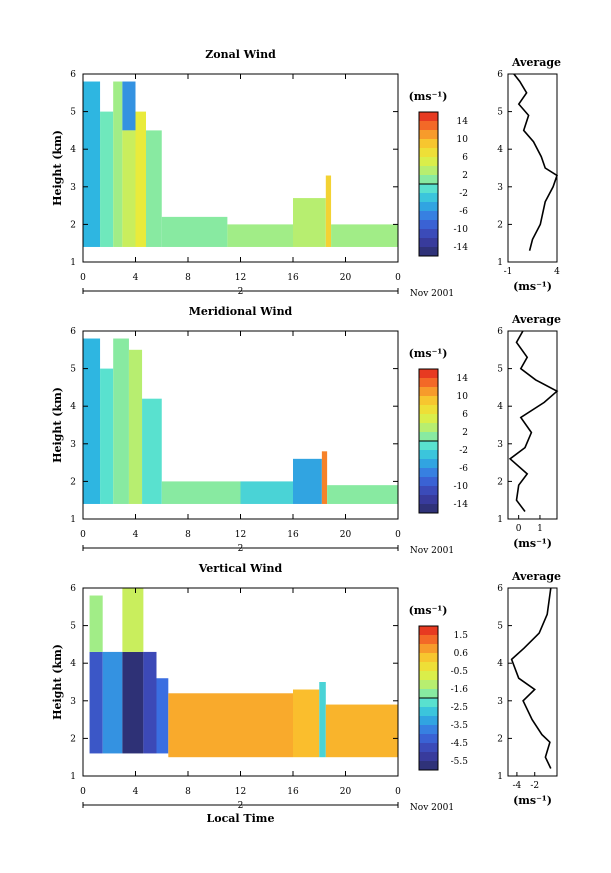  Describe the element at coordinates (241, 311) in the screenshot. I see `panel-title: Meridional Wind` at that location.